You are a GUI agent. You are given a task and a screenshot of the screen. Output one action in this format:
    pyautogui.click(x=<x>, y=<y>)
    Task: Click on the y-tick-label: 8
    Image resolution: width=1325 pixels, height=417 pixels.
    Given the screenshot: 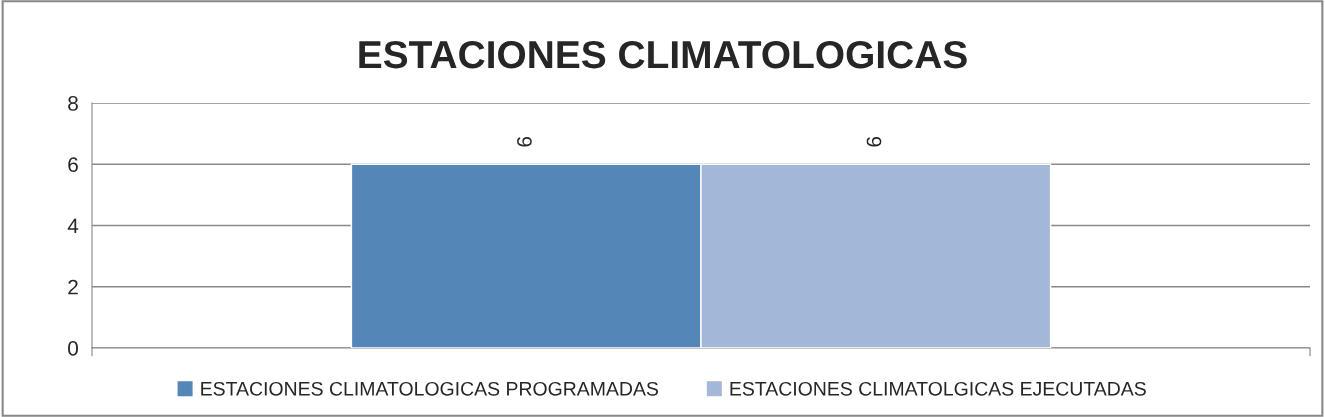 What is the action you would take?
    pyautogui.click(x=73, y=103)
    